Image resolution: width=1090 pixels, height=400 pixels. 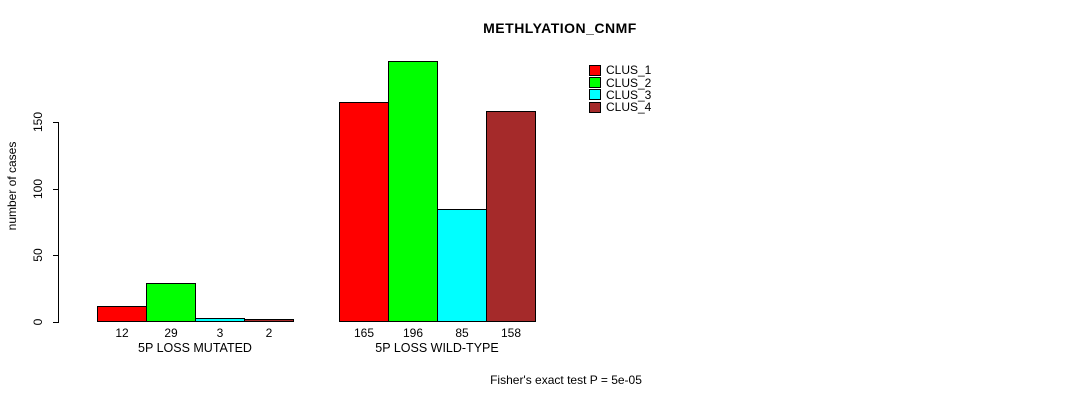 I want to click on bar-value-label: 165, so click(x=364, y=333).